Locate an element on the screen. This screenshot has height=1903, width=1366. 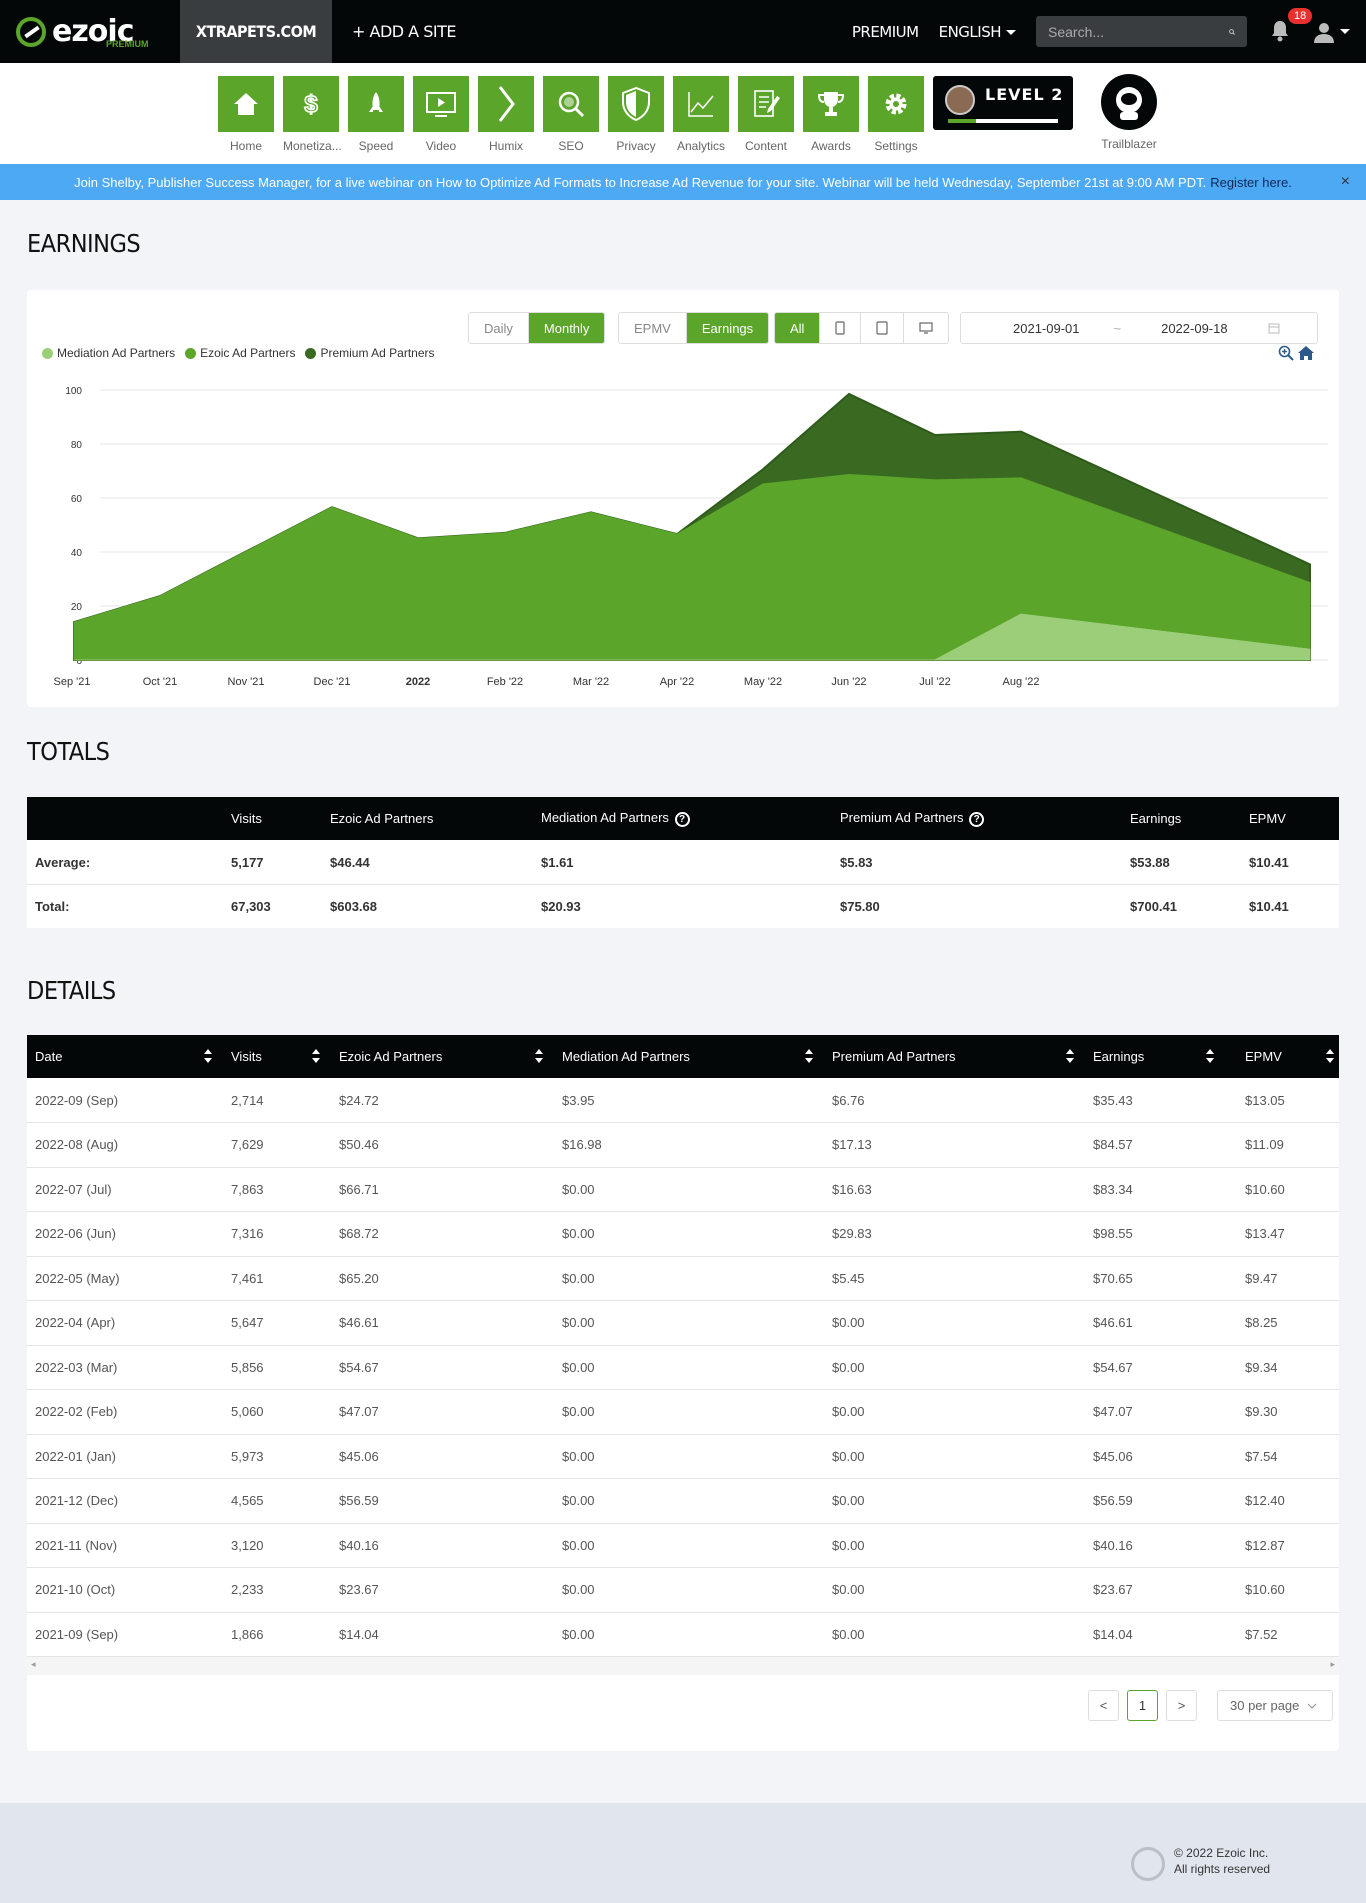
per-page-select: 30 per page is located at coordinates (1275, 1705).